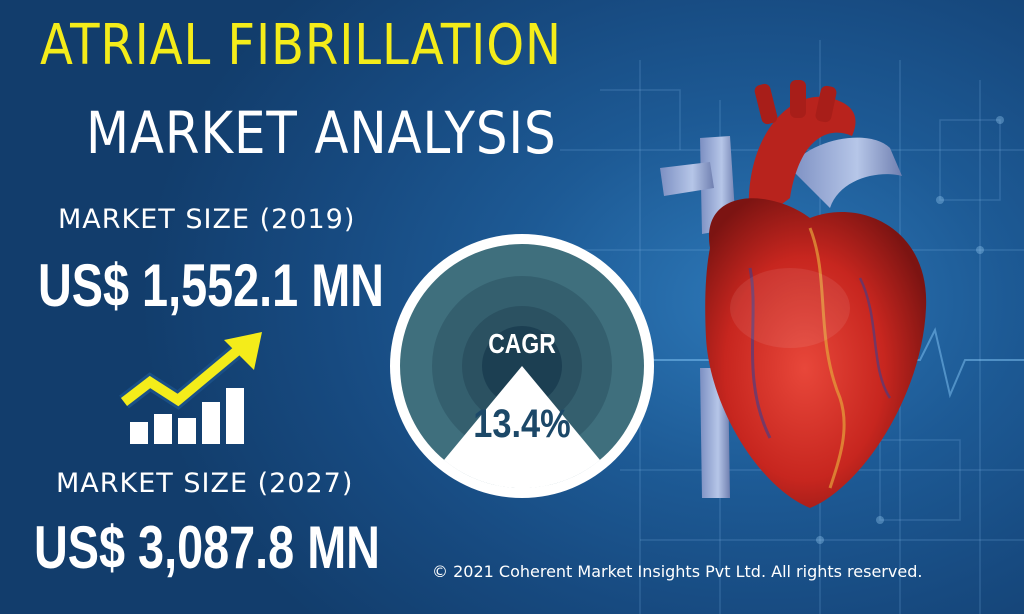 The width and height of the screenshot is (1024, 614). Describe the element at coordinates (190, 388) in the screenshot. I see `bar-chart-up-arrow-icon` at that location.